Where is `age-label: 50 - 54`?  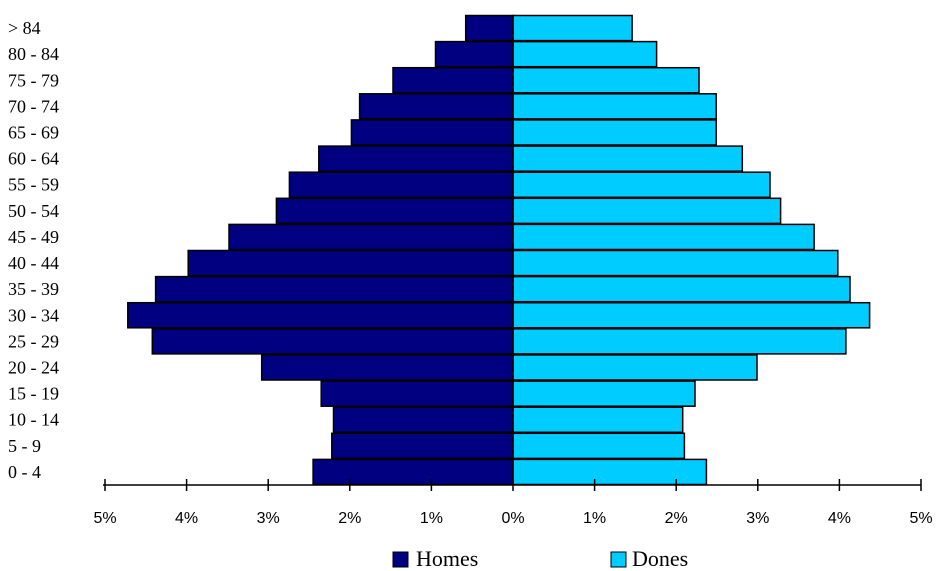
age-label: 50 - 54 is located at coordinates (33, 211).